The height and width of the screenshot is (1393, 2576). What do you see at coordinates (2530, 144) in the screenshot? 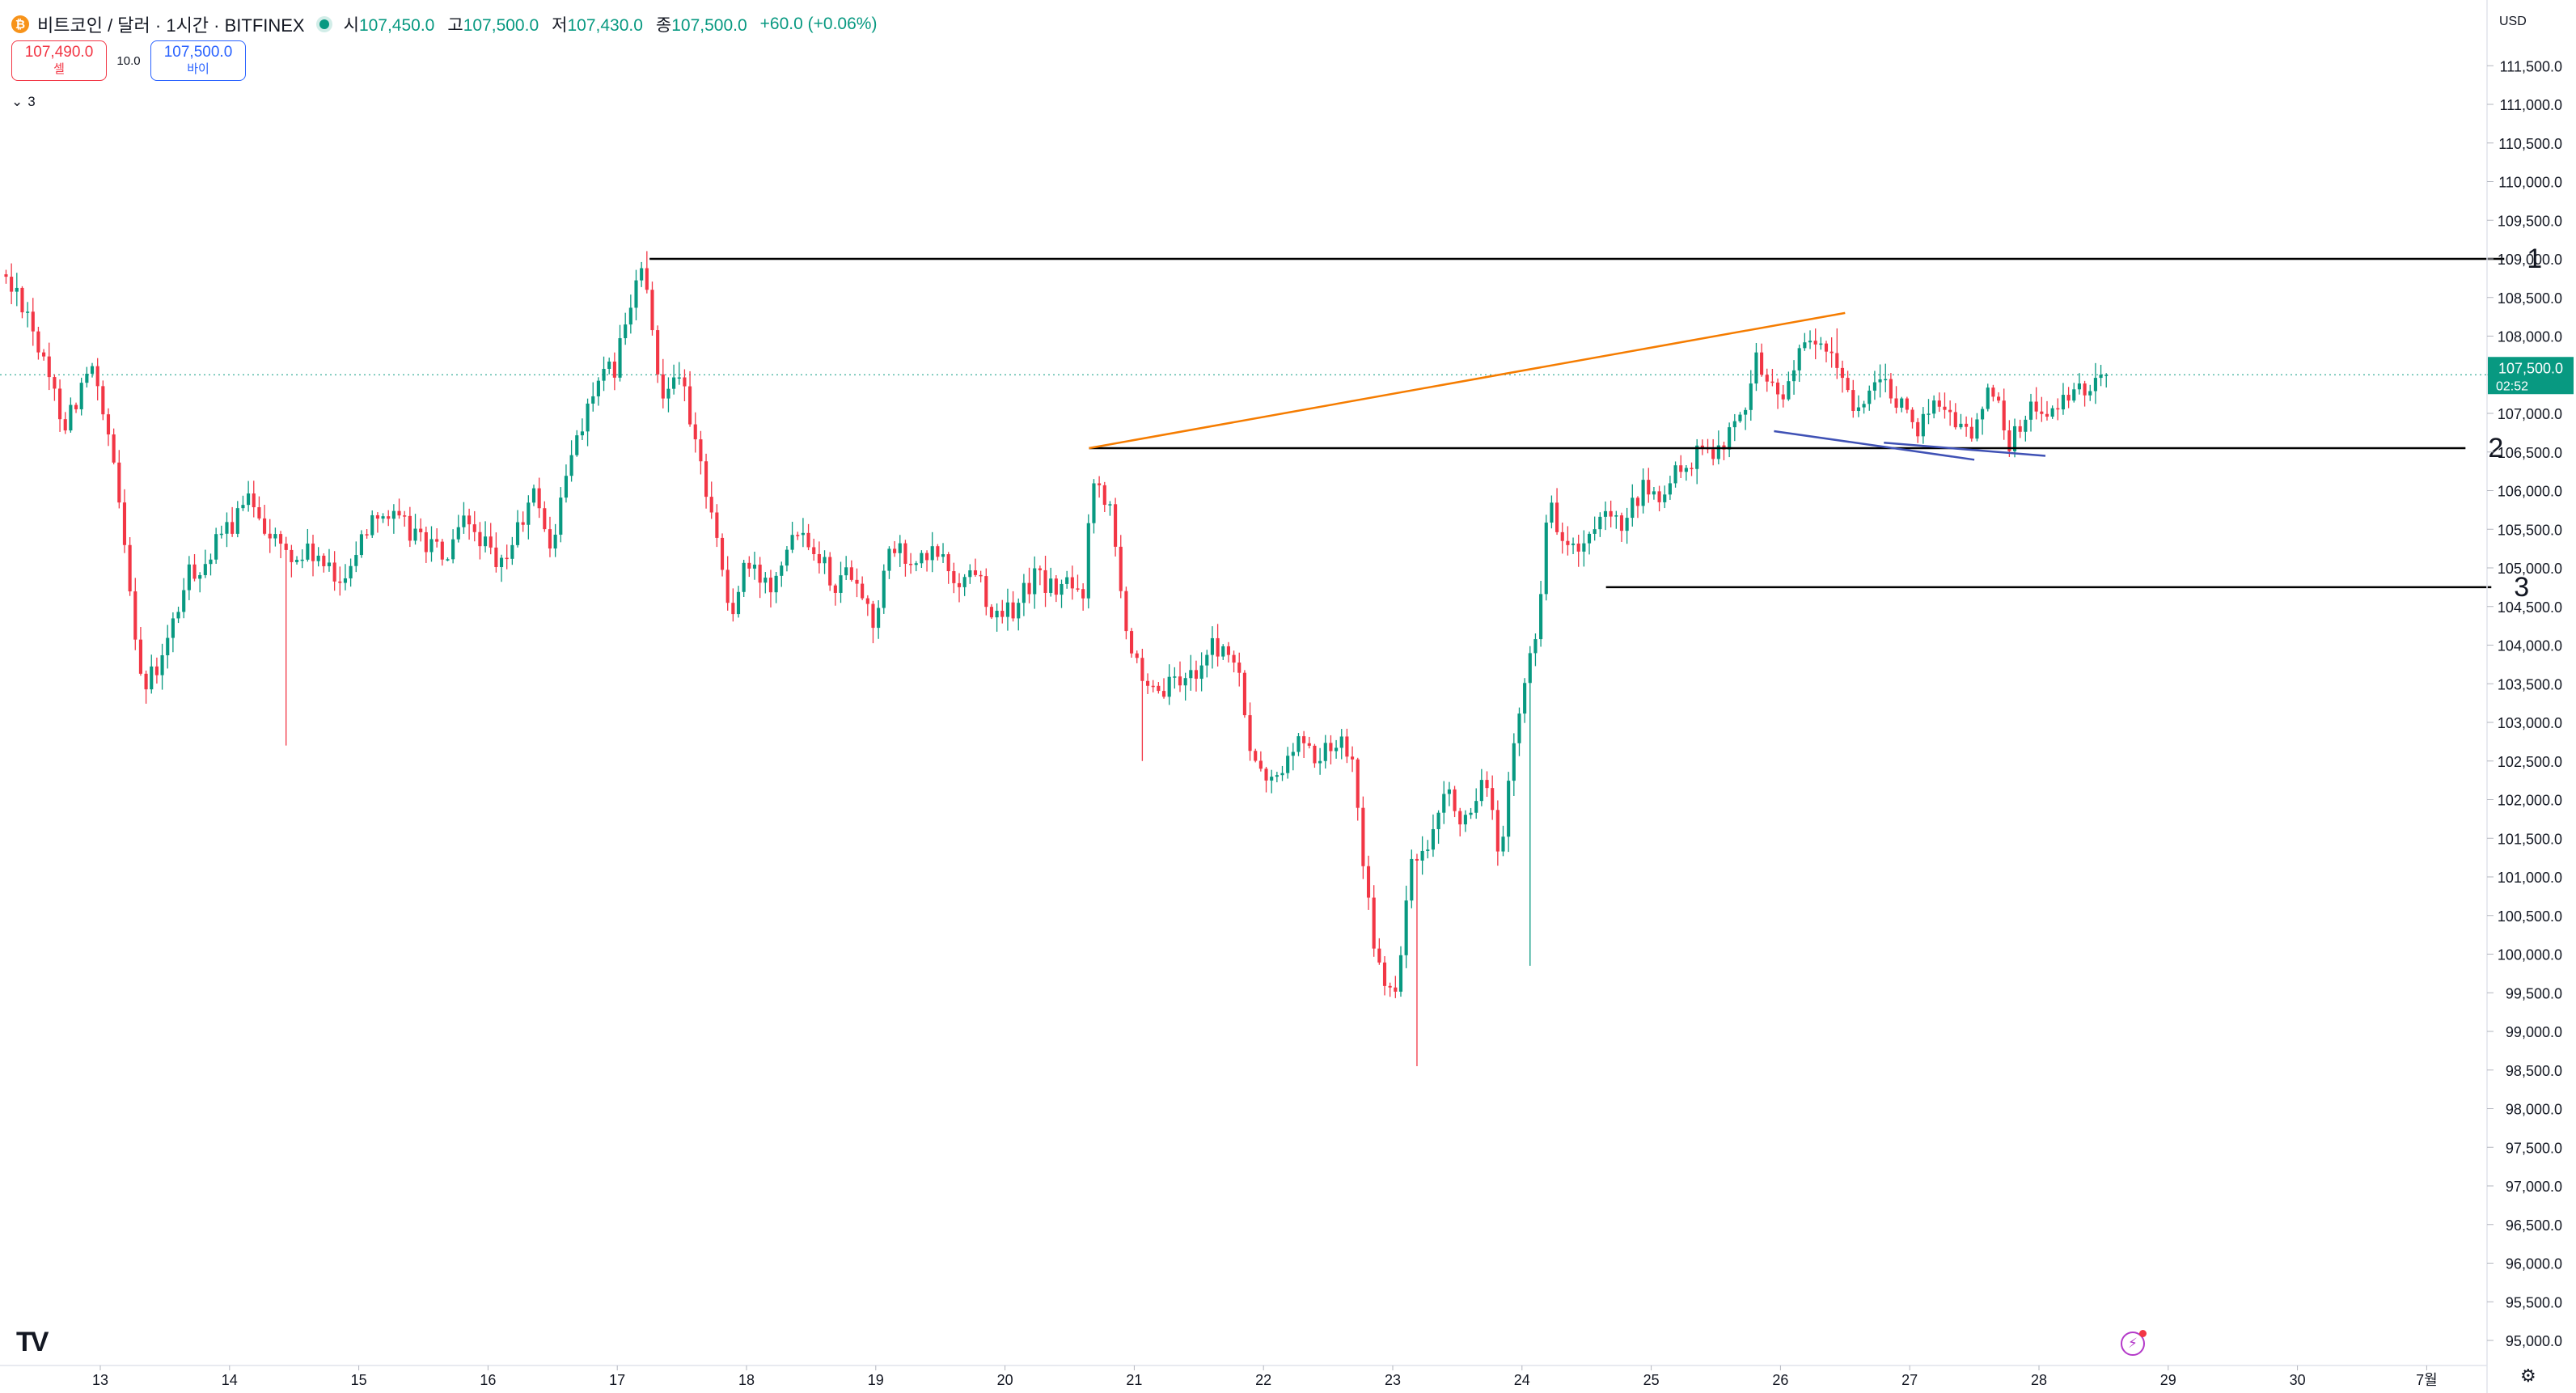
I see `price-tick-label: 110,500.0` at bounding box center [2530, 144].